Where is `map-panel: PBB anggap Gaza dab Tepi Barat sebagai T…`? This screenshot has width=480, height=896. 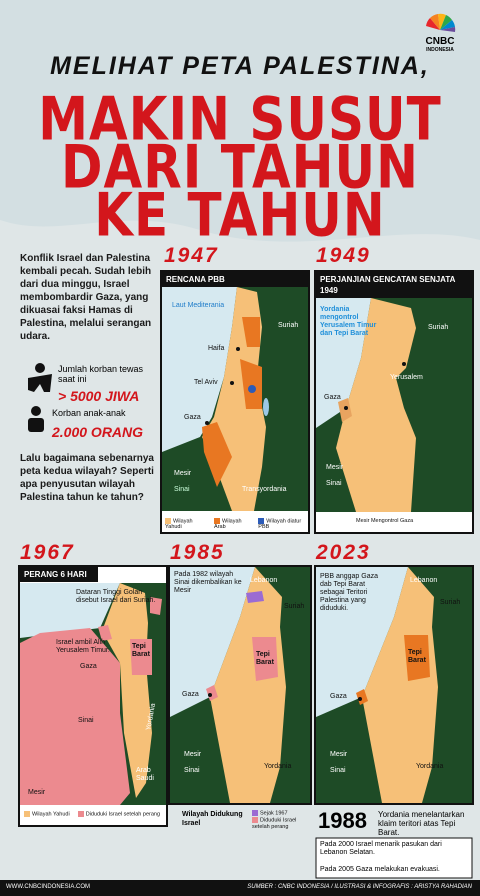 map-panel: PBB anggap Gaza dab Tepi Barat sebagai T… is located at coordinates (394, 685).